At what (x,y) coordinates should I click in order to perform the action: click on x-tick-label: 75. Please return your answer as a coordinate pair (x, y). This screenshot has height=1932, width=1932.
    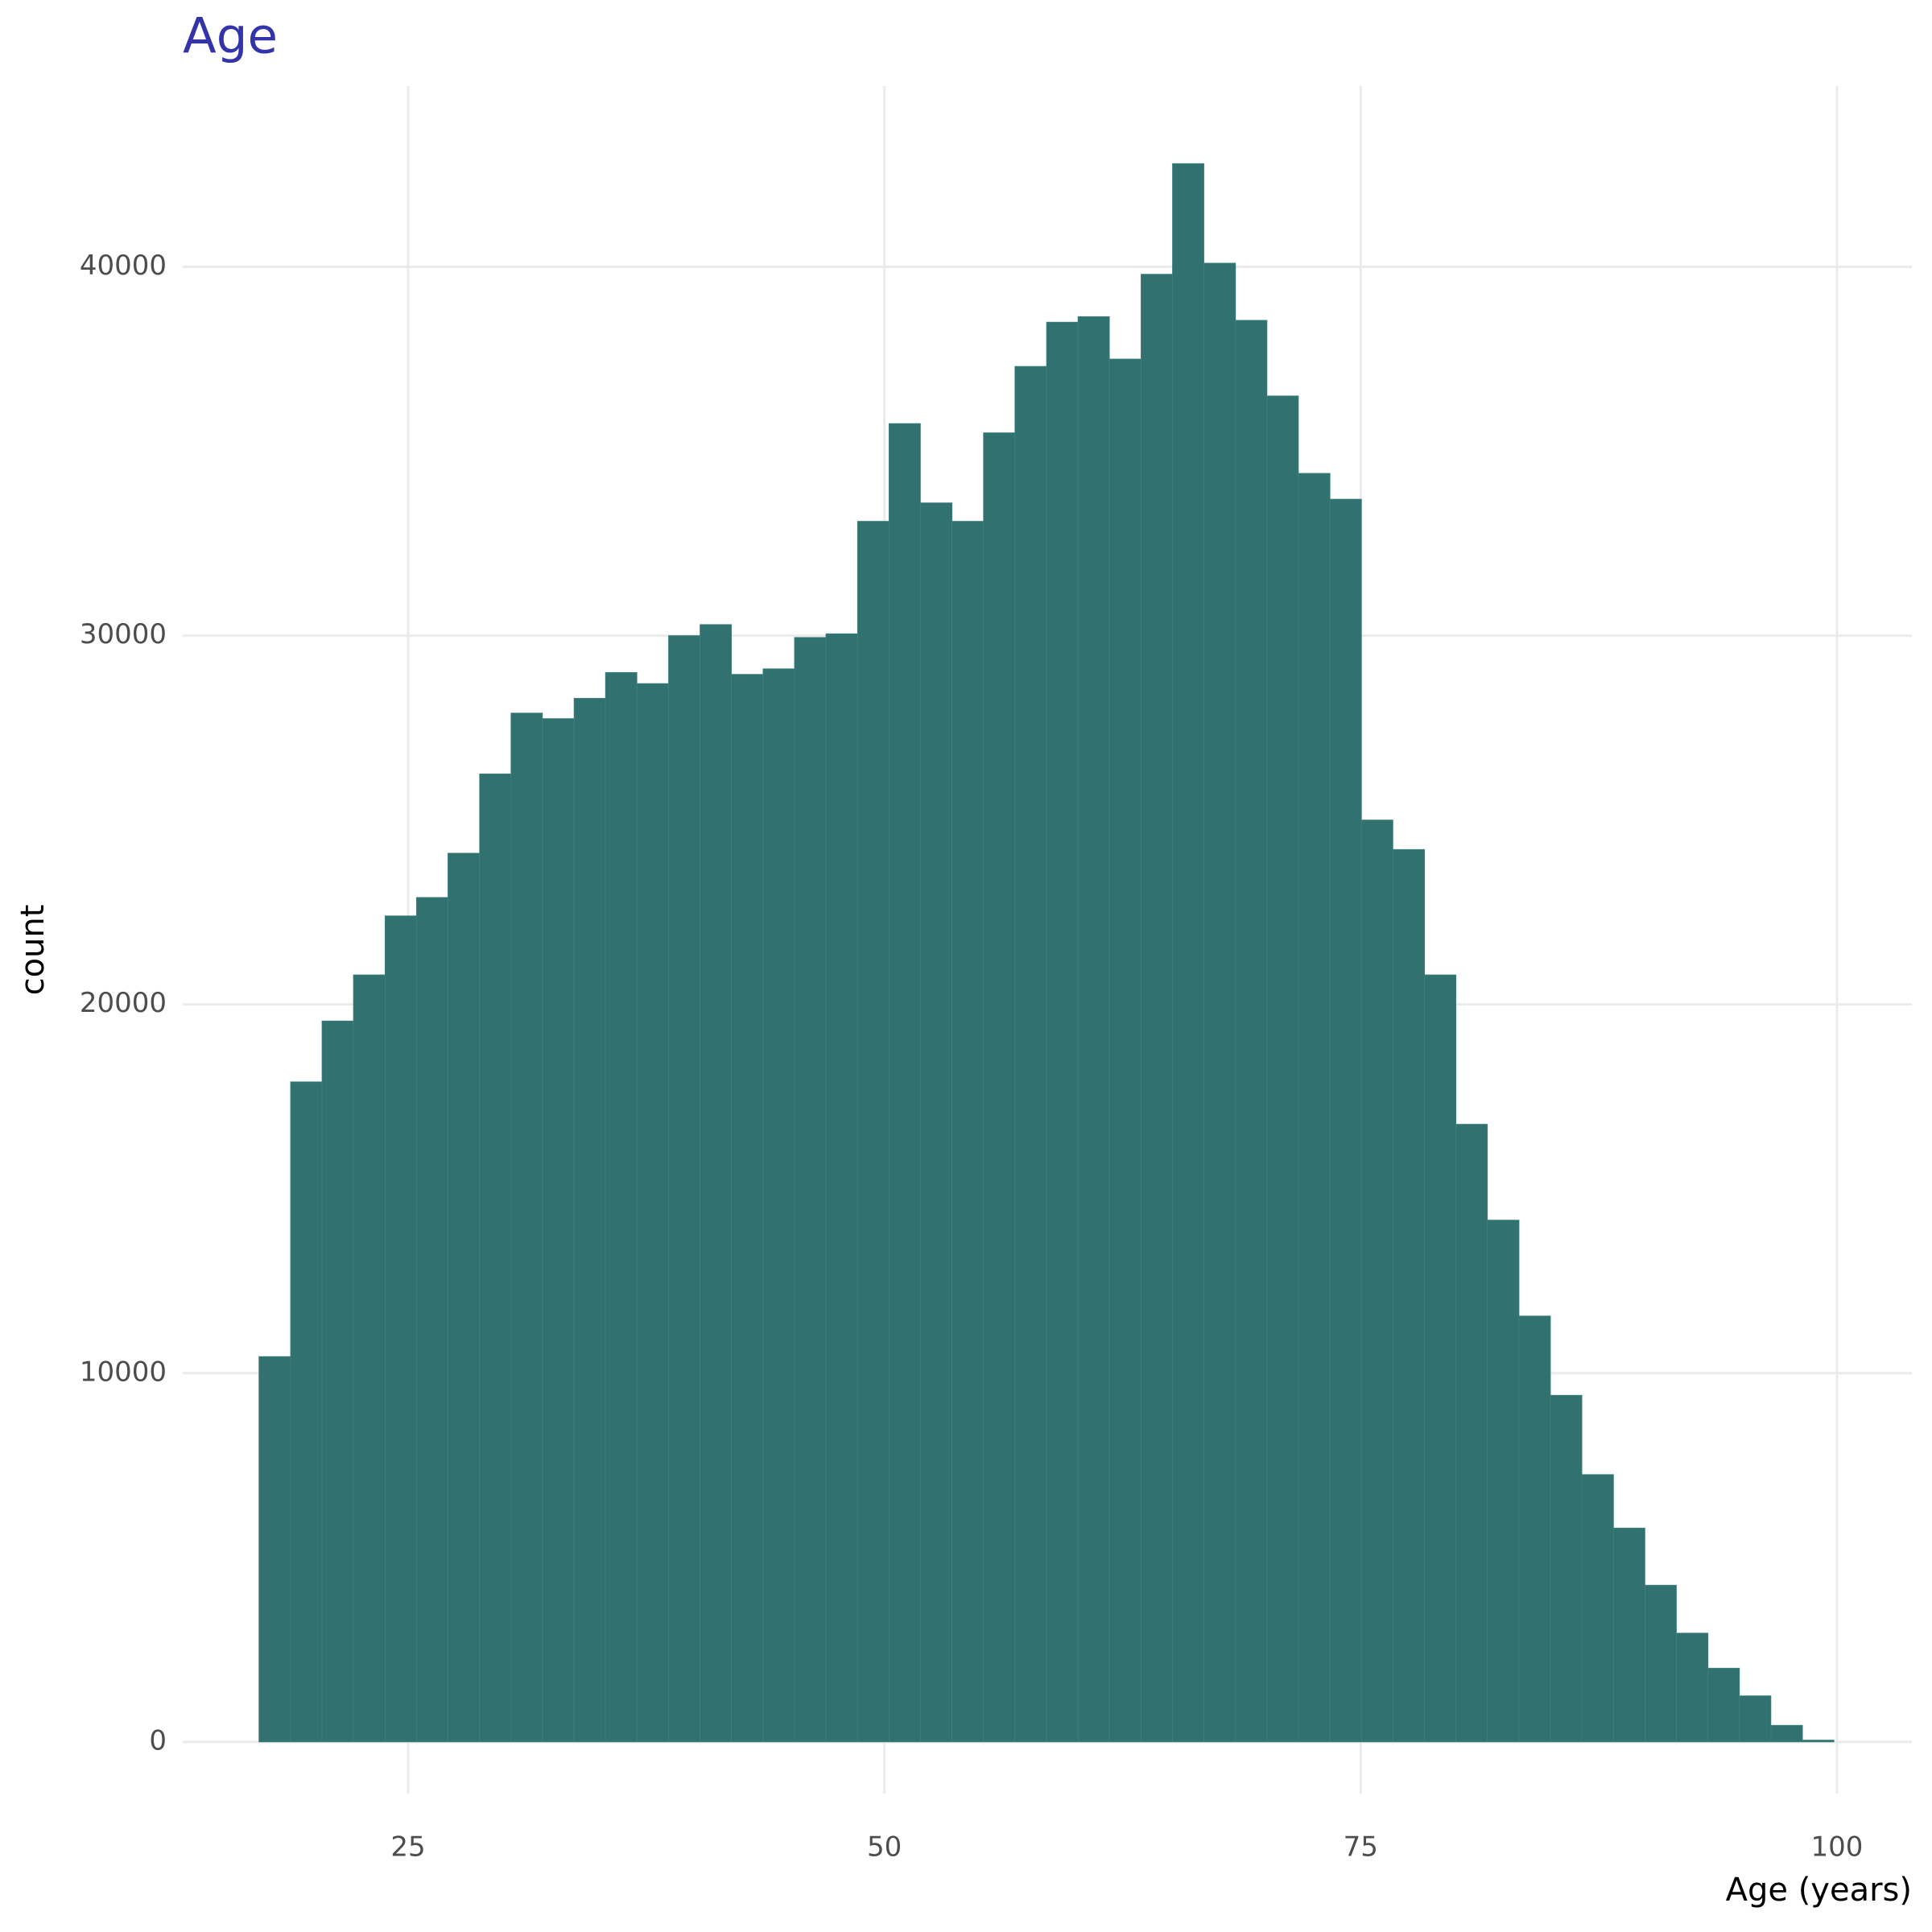
    Looking at the image, I should click on (1361, 1848).